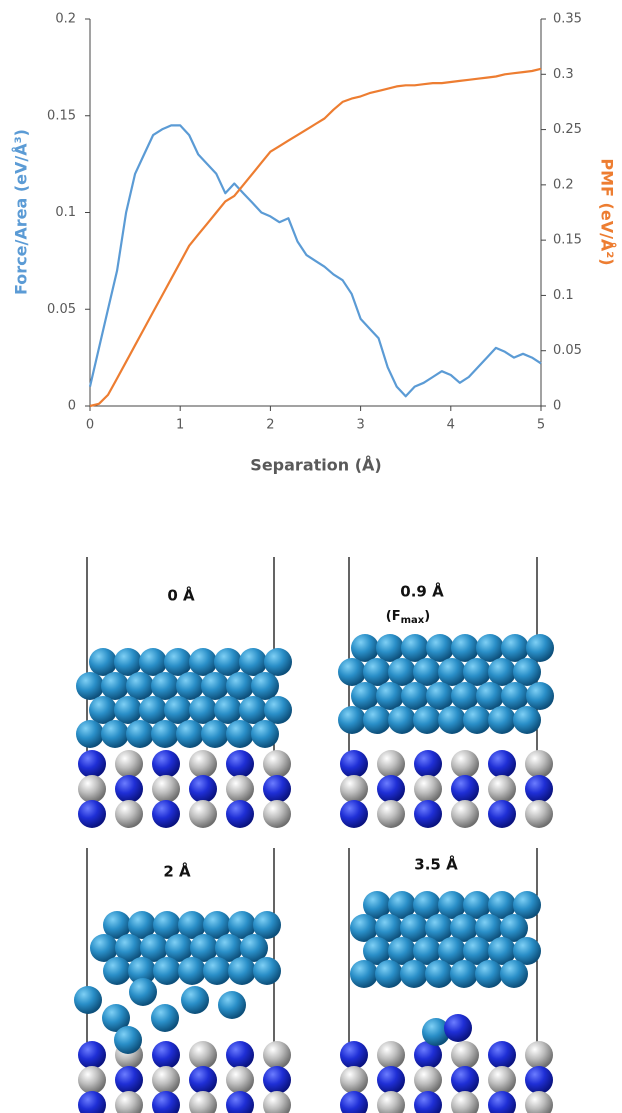 This screenshot has width=622, height=1113. I want to click on panel-label: 0.9 Å, so click(422, 591).